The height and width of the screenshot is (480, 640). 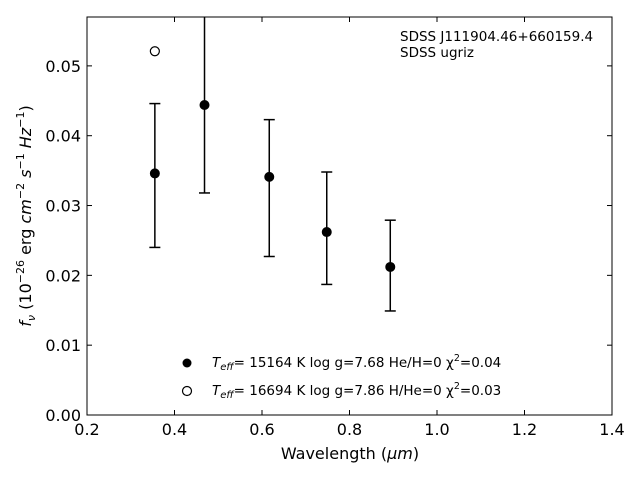 What do you see at coordinates (349, 429) in the screenshot?
I see `x-tick-label: 0.8` at bounding box center [349, 429].